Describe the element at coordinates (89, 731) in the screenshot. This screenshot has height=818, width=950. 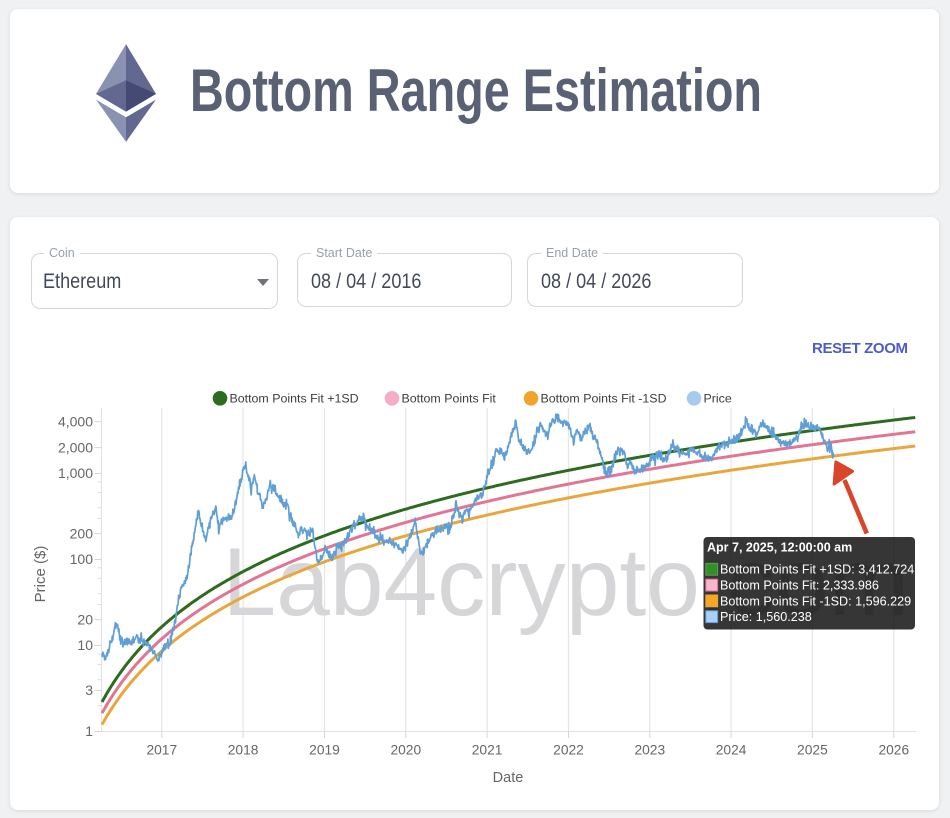
I see `svg-text: 1` at that location.